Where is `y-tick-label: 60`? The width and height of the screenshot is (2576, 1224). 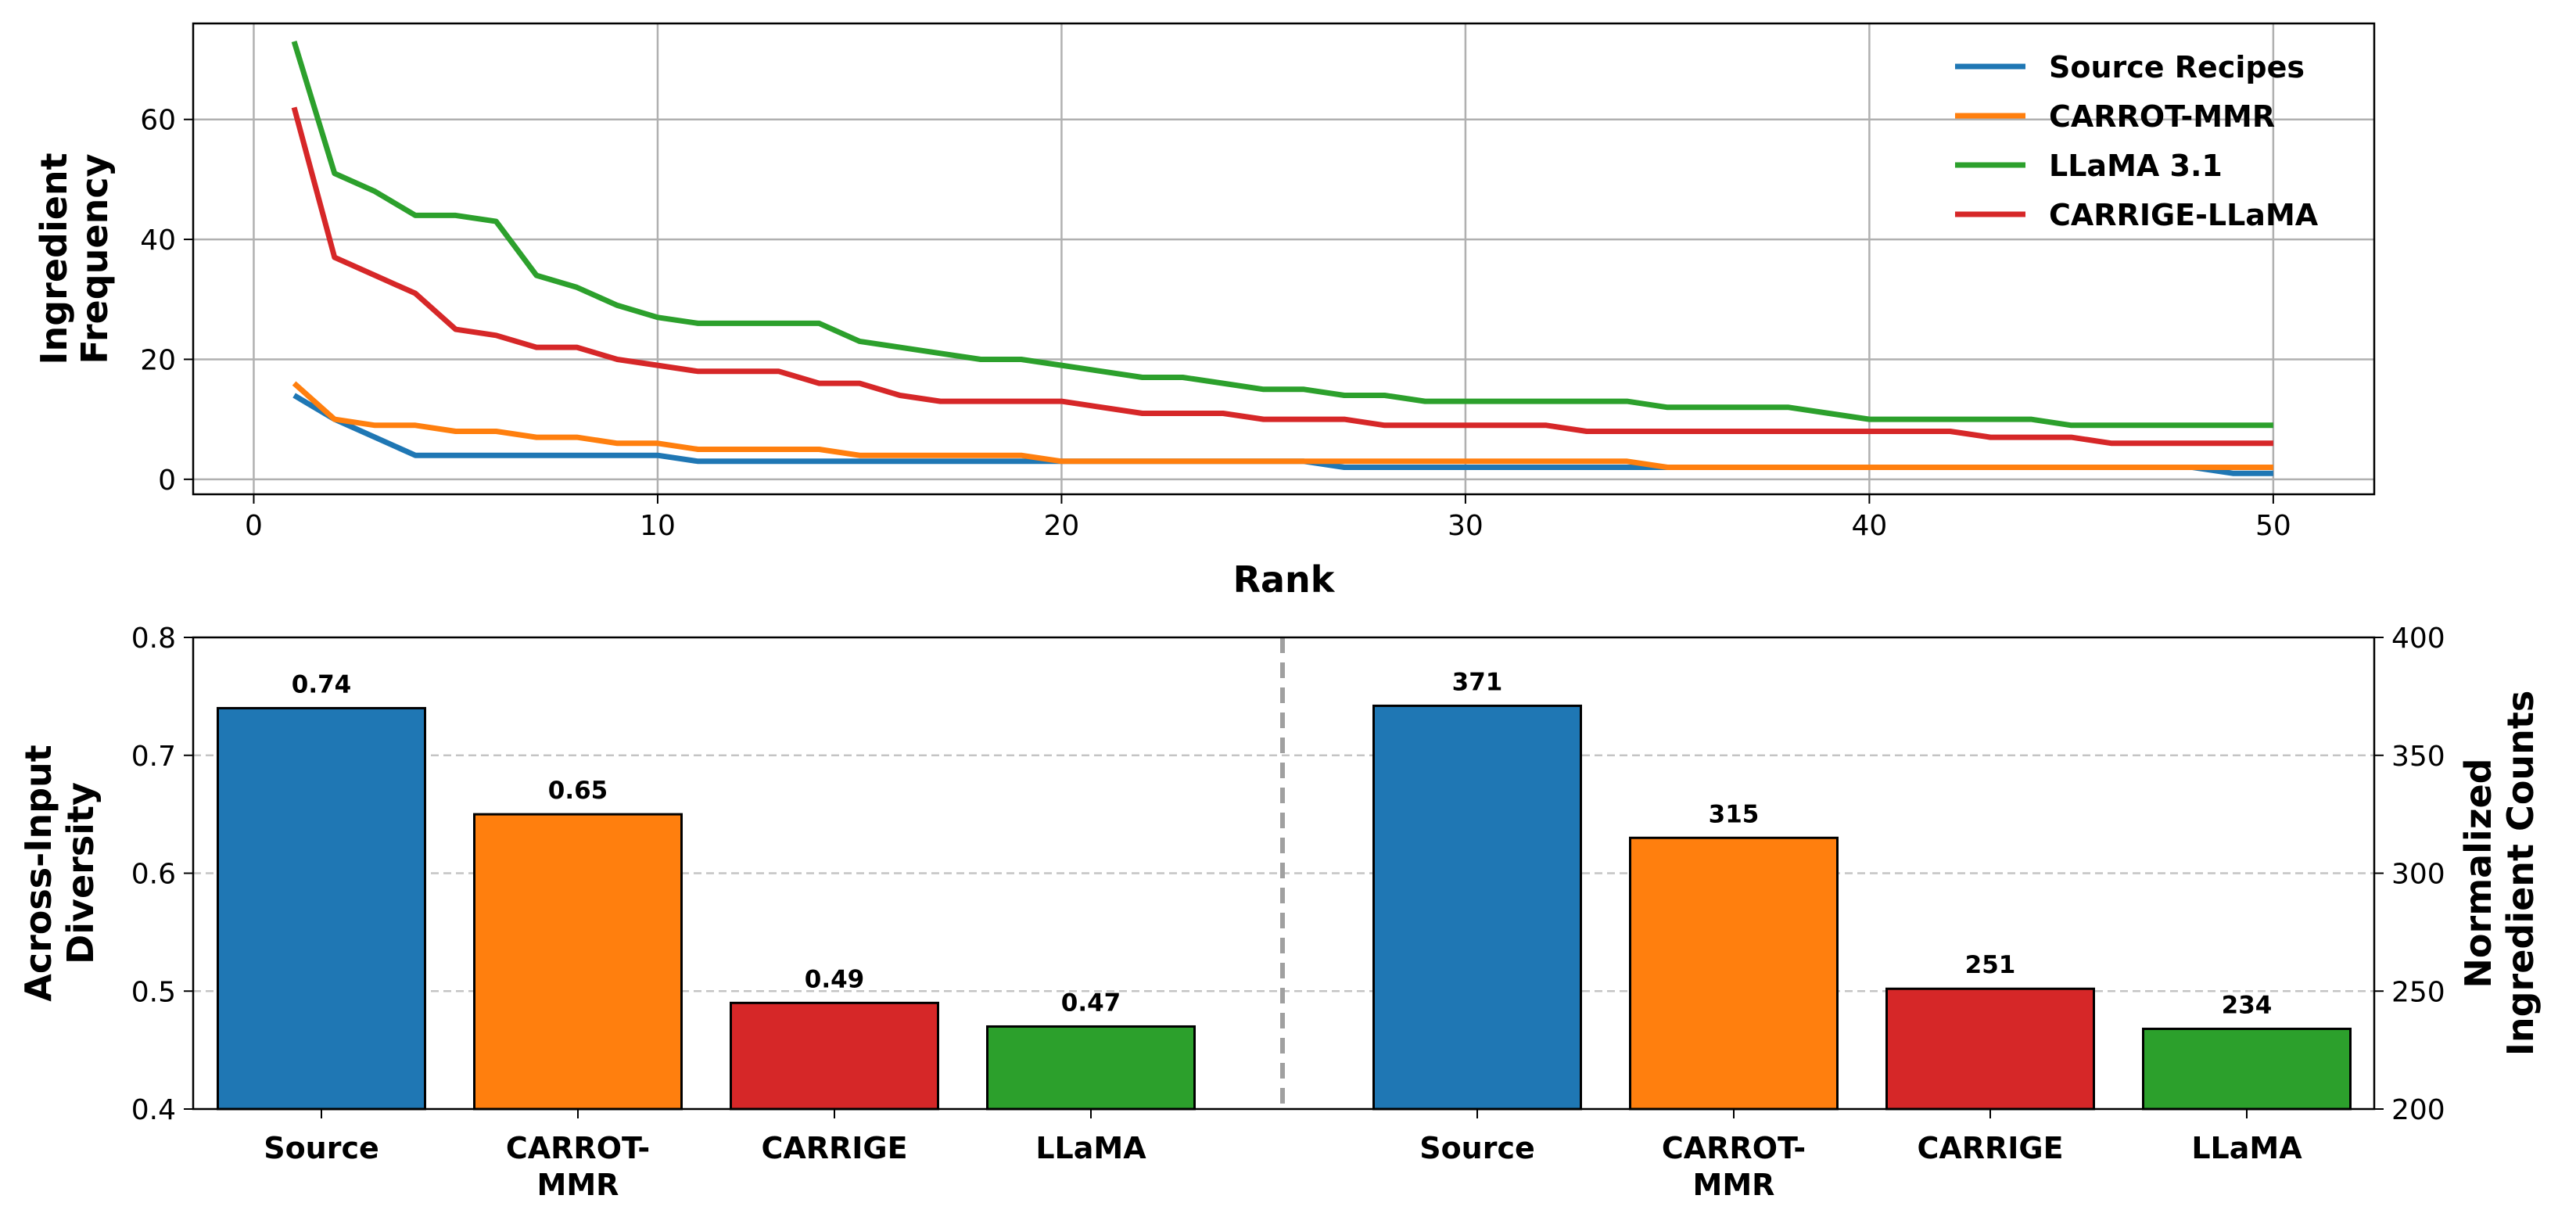
y-tick-label: 60 is located at coordinates (158, 121).